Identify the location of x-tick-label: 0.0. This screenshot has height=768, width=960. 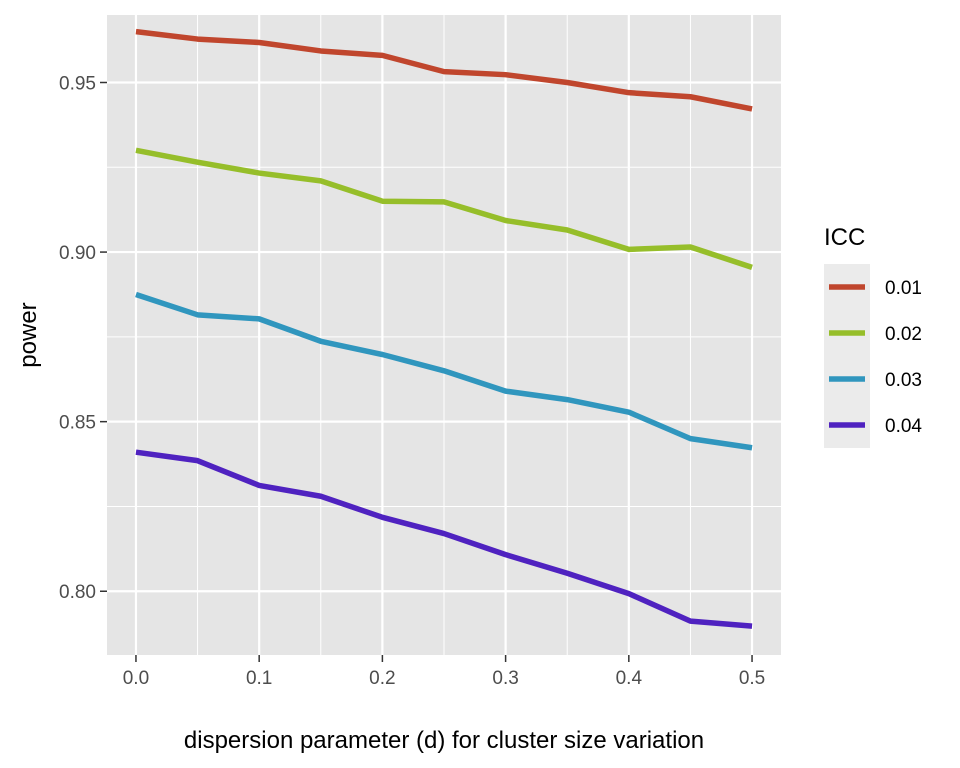
(136, 678).